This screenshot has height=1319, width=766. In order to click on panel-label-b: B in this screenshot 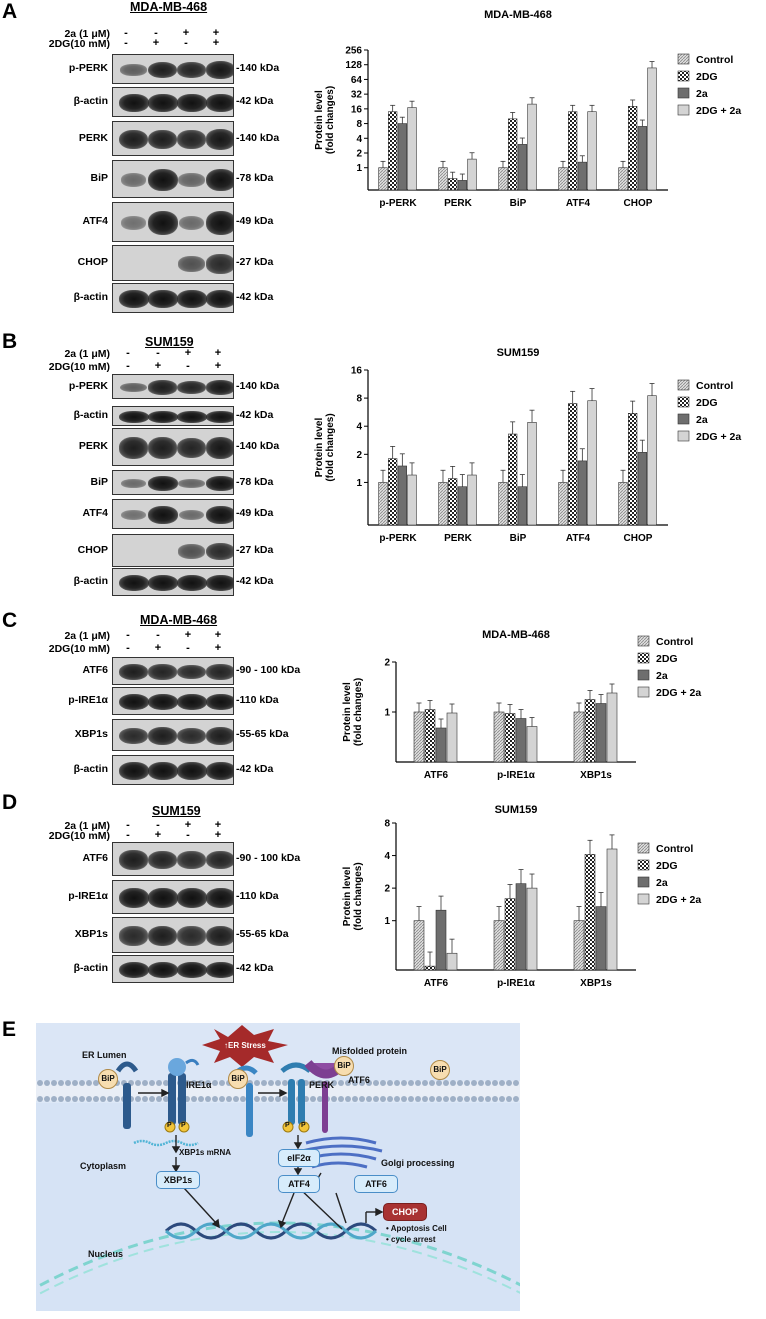, I will do `click(10, 341)`.